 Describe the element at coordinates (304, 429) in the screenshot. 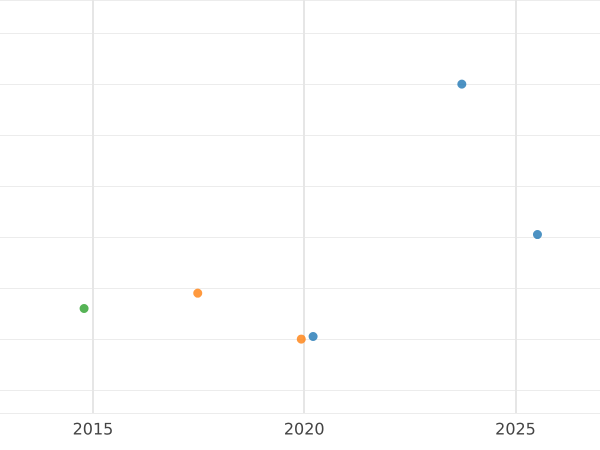

I see `x-tick-label: 2020` at that location.